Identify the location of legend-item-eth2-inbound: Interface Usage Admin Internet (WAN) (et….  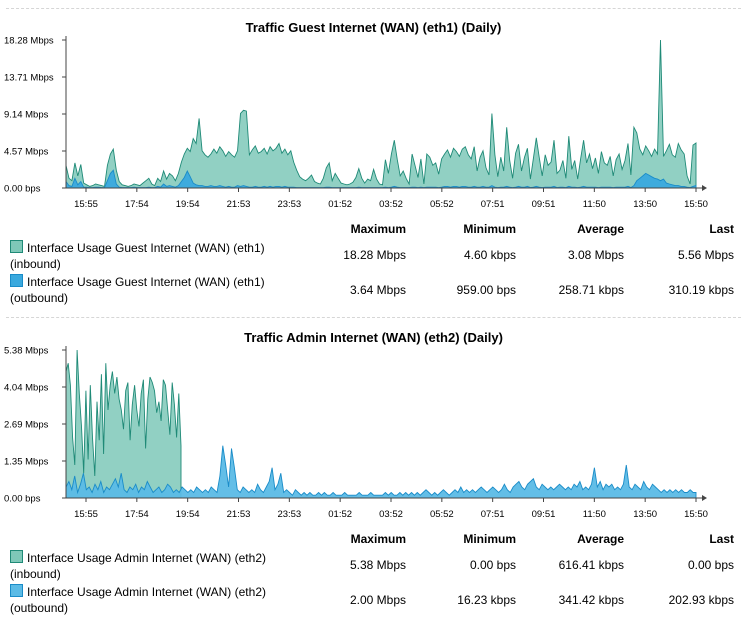
(155, 566).